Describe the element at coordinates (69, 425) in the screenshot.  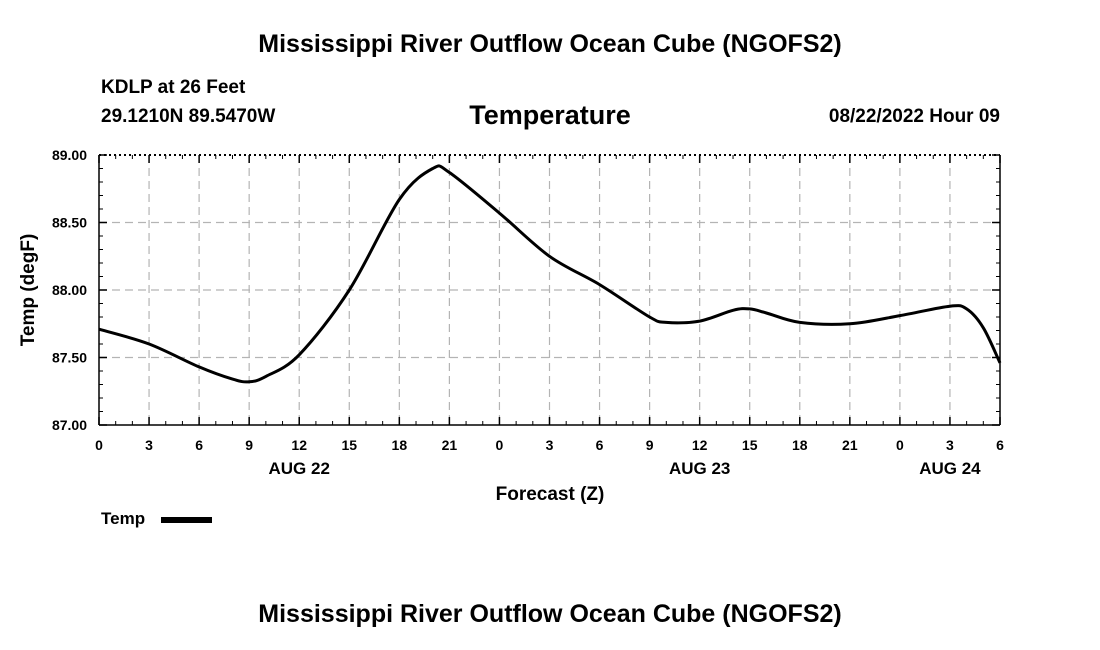
I see `y-tick-label: 87.00` at that location.